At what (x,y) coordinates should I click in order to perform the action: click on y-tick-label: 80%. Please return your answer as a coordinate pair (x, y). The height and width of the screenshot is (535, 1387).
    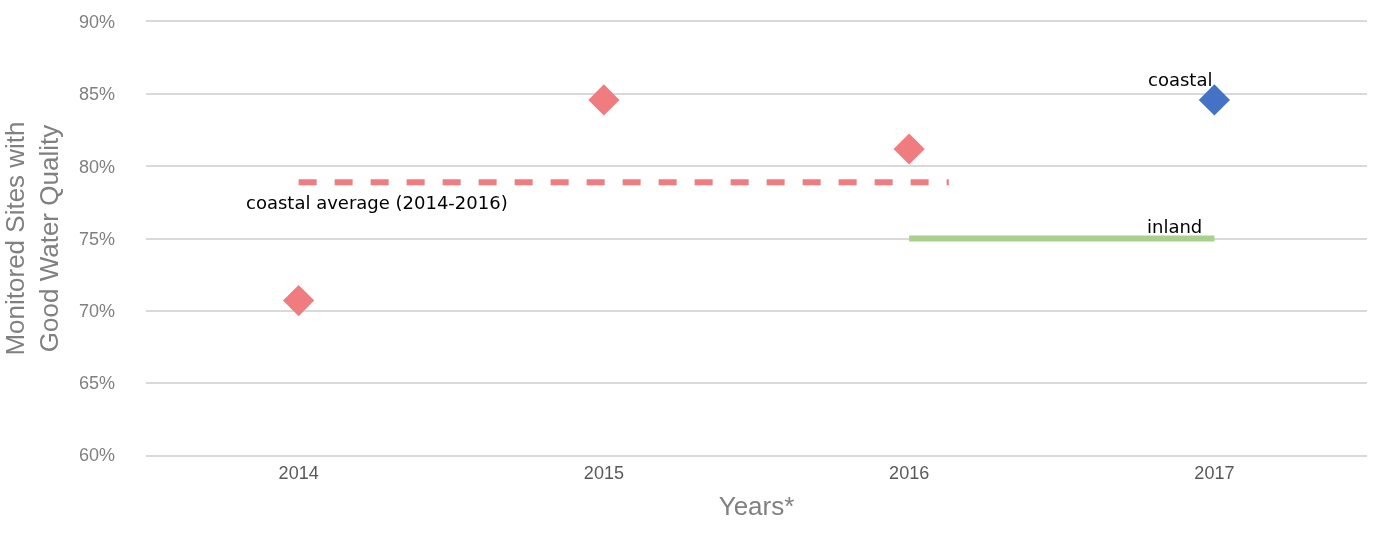
    Looking at the image, I should click on (96, 166).